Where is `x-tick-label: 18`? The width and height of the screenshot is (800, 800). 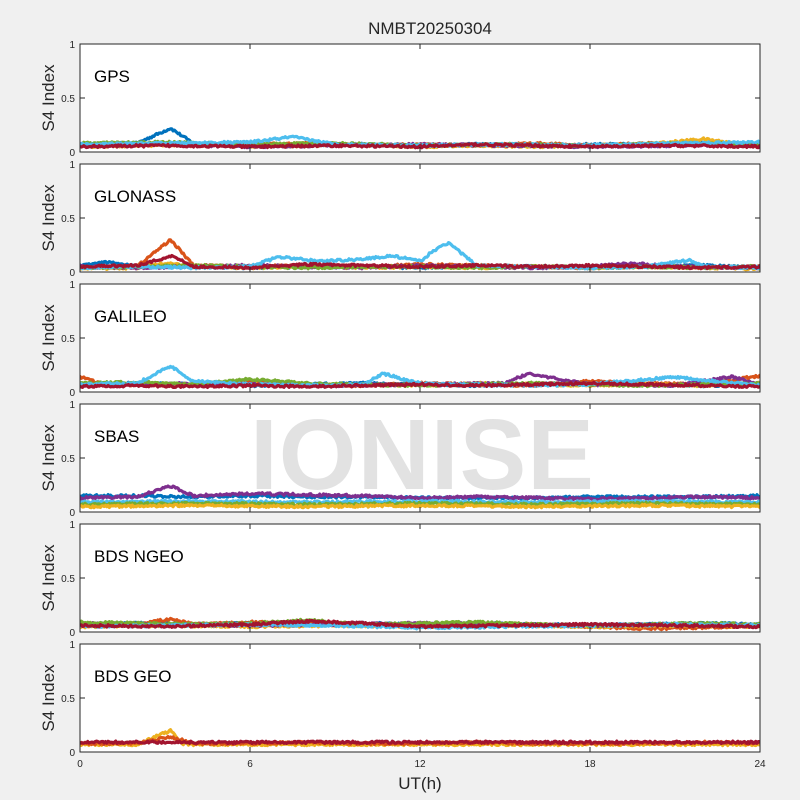
x-tick-label: 18 is located at coordinates (590, 764).